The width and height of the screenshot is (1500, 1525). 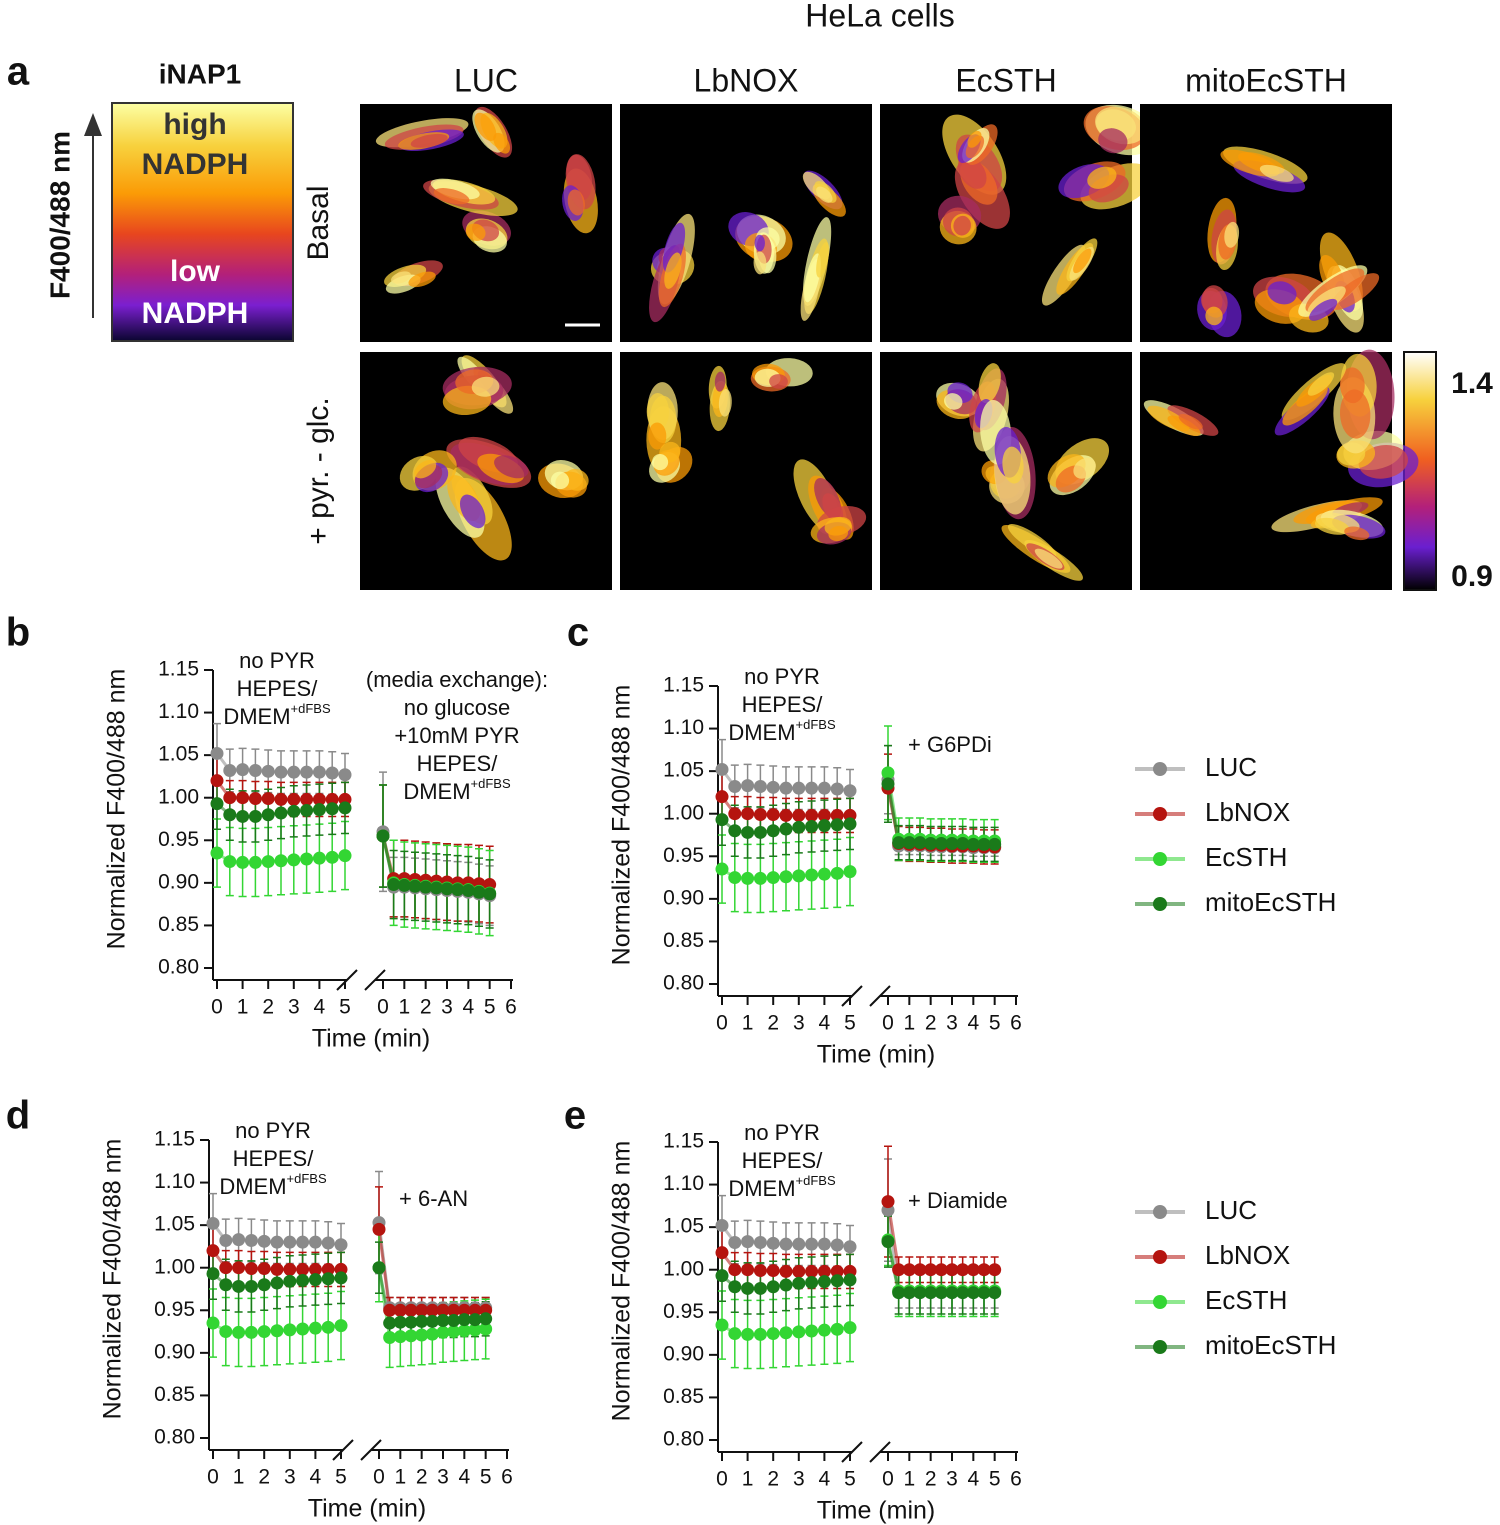 What do you see at coordinates (274, 1158) in the screenshot?
I see `annotation: HEPES/` at bounding box center [274, 1158].